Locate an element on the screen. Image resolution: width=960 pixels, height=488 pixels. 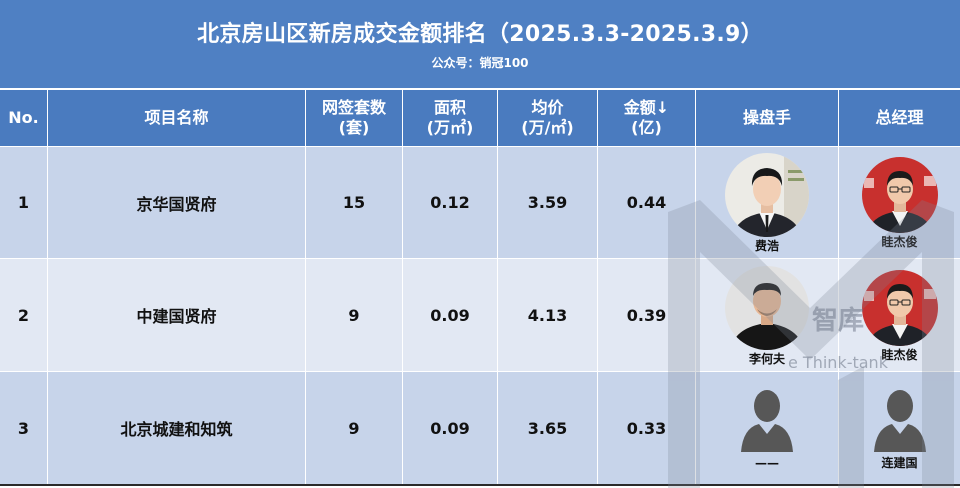
column-header-label: 网签套数 is located at coordinates (353, 107).